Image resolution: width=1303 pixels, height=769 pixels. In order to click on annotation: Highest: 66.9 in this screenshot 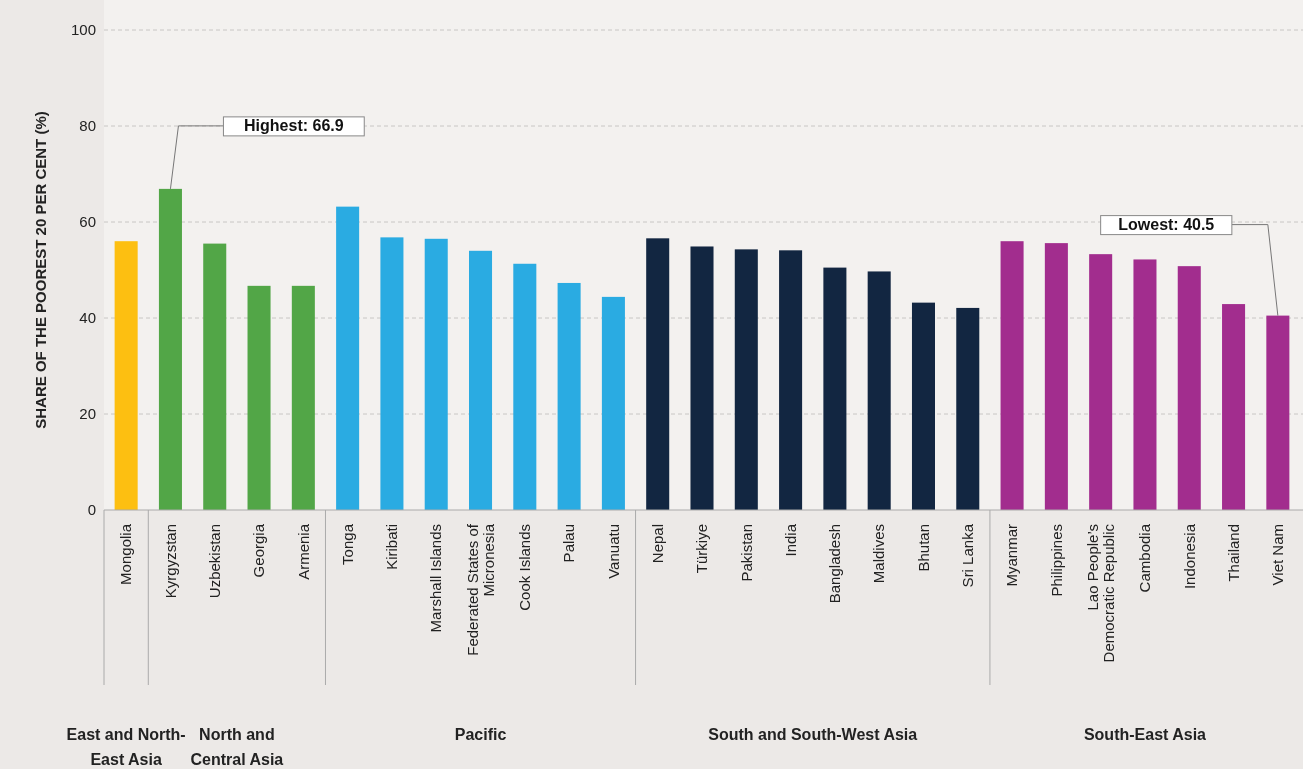, I will do `click(294, 126)`.